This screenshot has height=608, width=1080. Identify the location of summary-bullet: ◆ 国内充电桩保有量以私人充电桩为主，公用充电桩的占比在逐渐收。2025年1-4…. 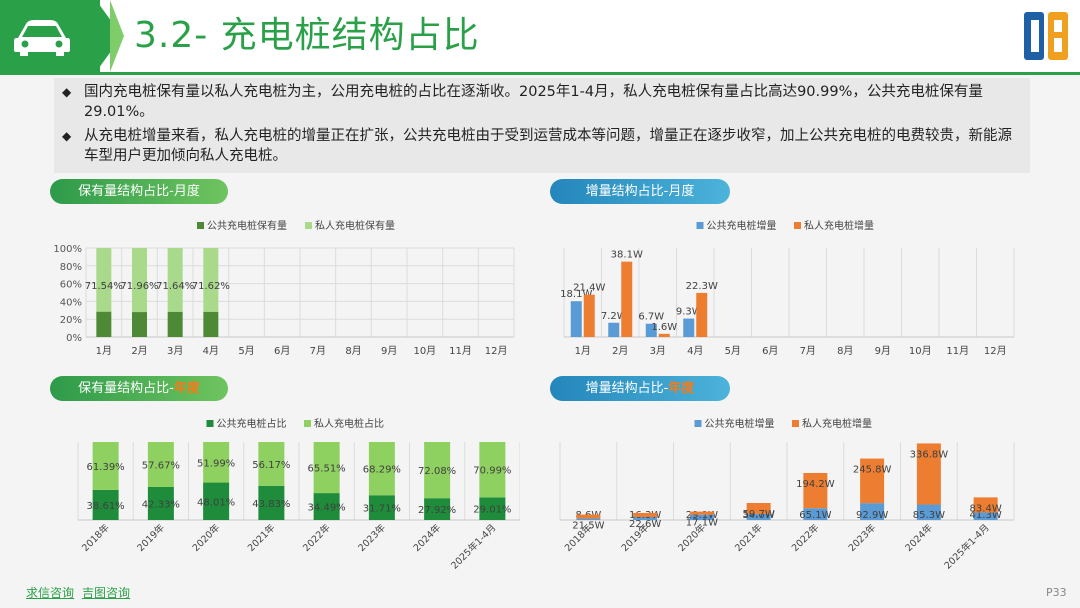
(542, 102).